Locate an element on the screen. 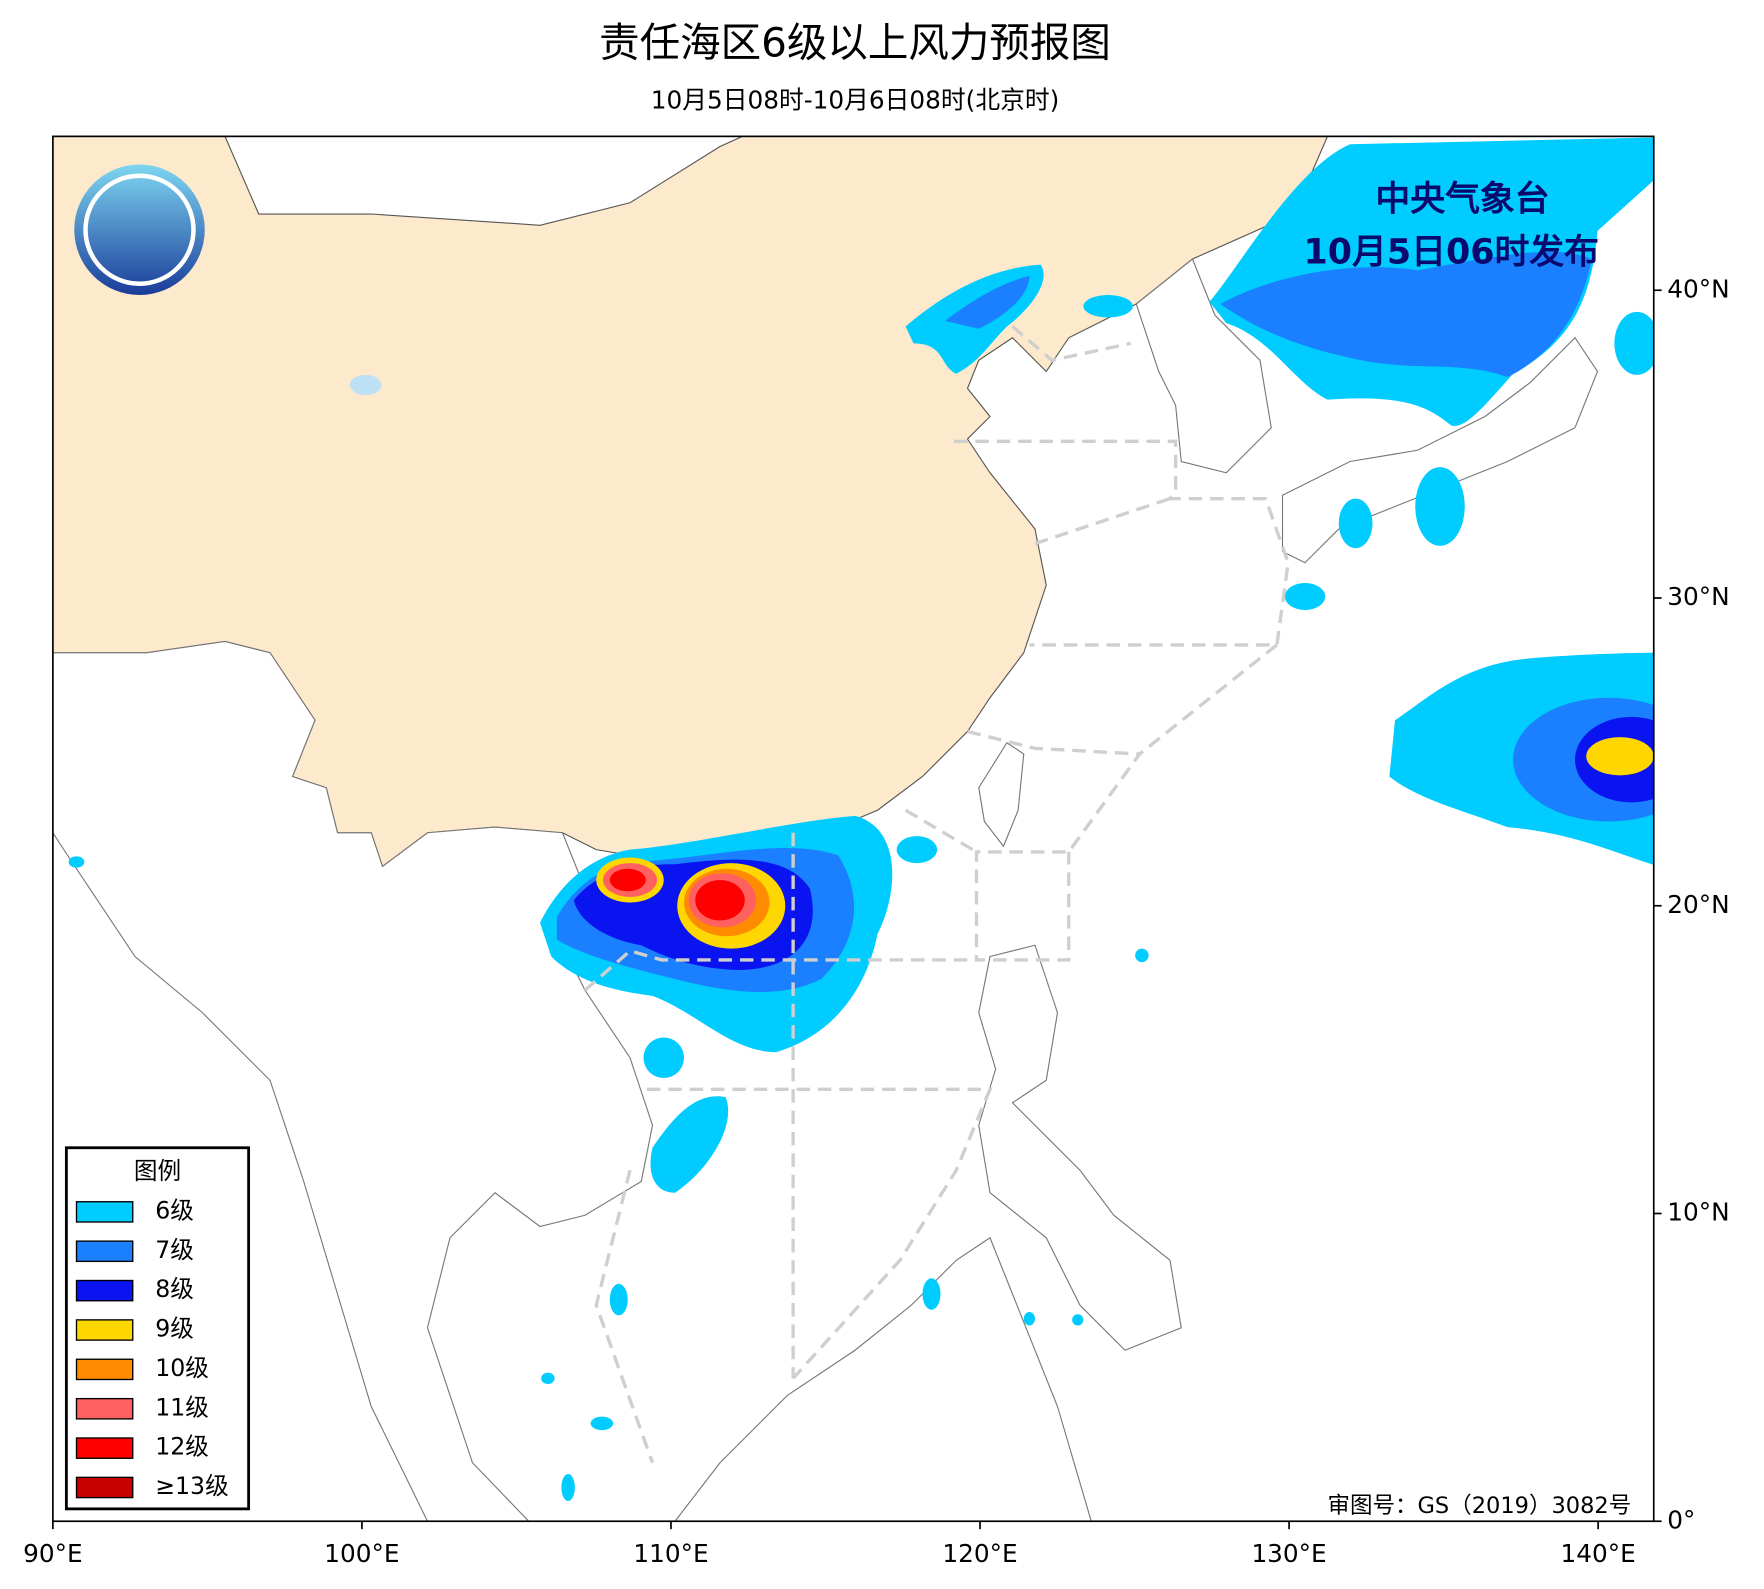 Image resolution: width=1764 pixels, height=1589 pixels. y-tick-label: 0° is located at coordinates (1681, 1519).